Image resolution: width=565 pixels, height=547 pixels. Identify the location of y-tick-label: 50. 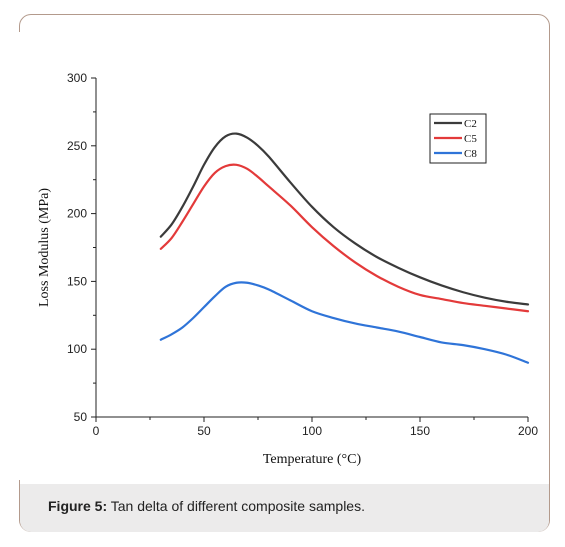
(81, 417).